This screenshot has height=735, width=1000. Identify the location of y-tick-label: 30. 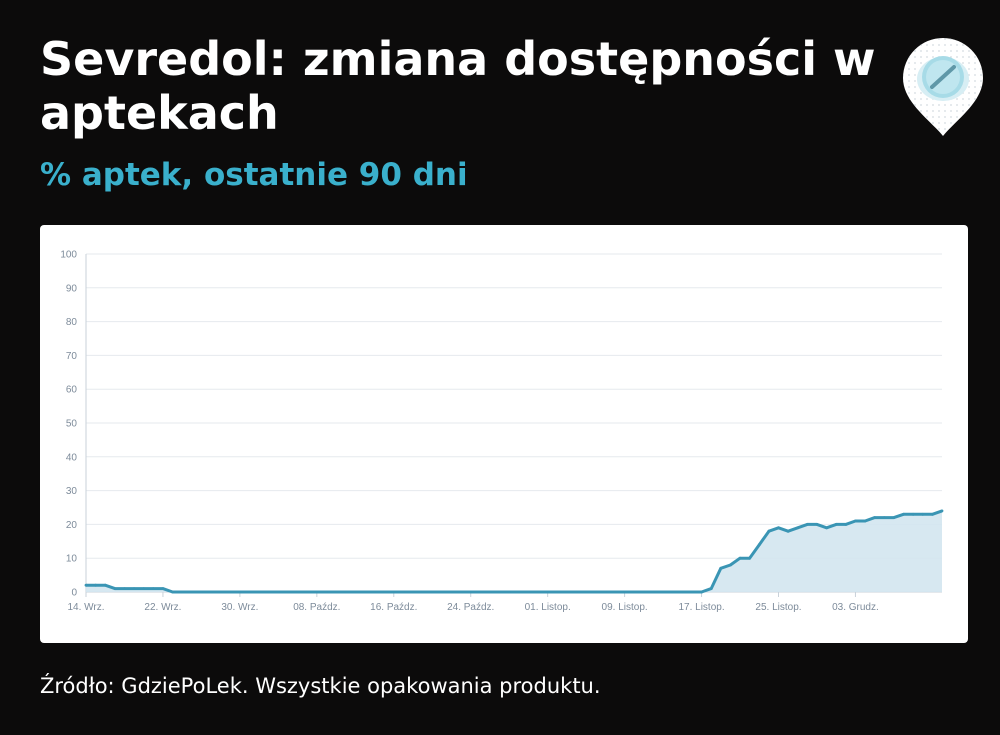
(72, 491).